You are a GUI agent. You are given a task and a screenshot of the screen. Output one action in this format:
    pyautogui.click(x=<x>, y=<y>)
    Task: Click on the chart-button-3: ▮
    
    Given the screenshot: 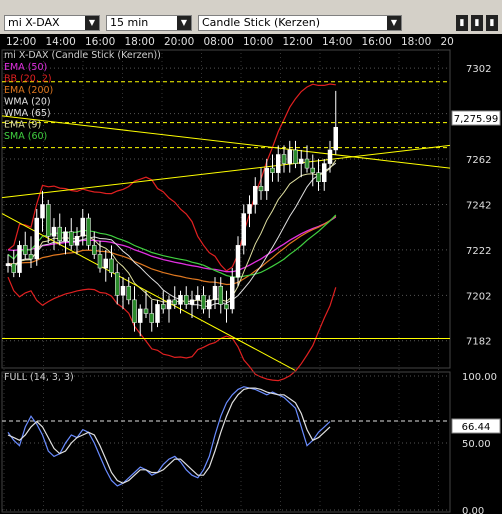 What is the action you would take?
    pyautogui.click(x=492, y=23)
    